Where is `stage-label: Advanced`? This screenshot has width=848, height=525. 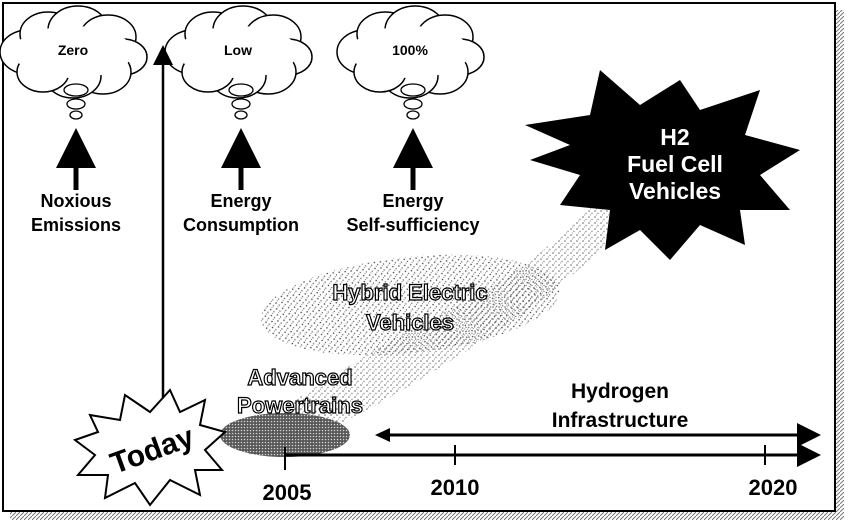
stage-label: Advanced is located at coordinates (299, 377).